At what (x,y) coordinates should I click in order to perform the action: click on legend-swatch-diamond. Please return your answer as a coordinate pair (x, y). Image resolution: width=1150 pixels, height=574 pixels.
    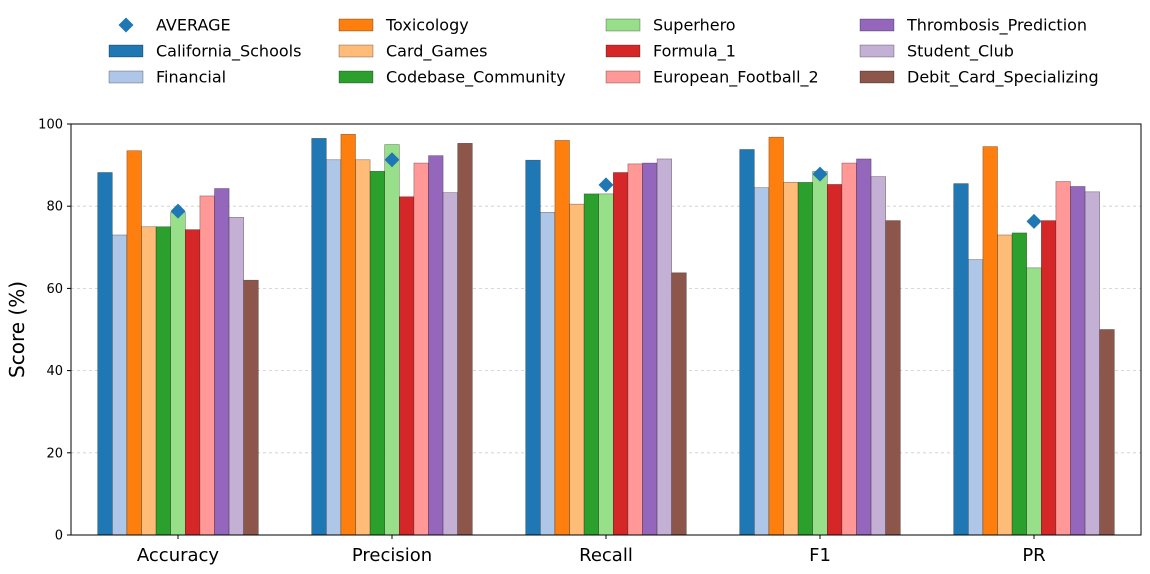
    Looking at the image, I should click on (126, 25).